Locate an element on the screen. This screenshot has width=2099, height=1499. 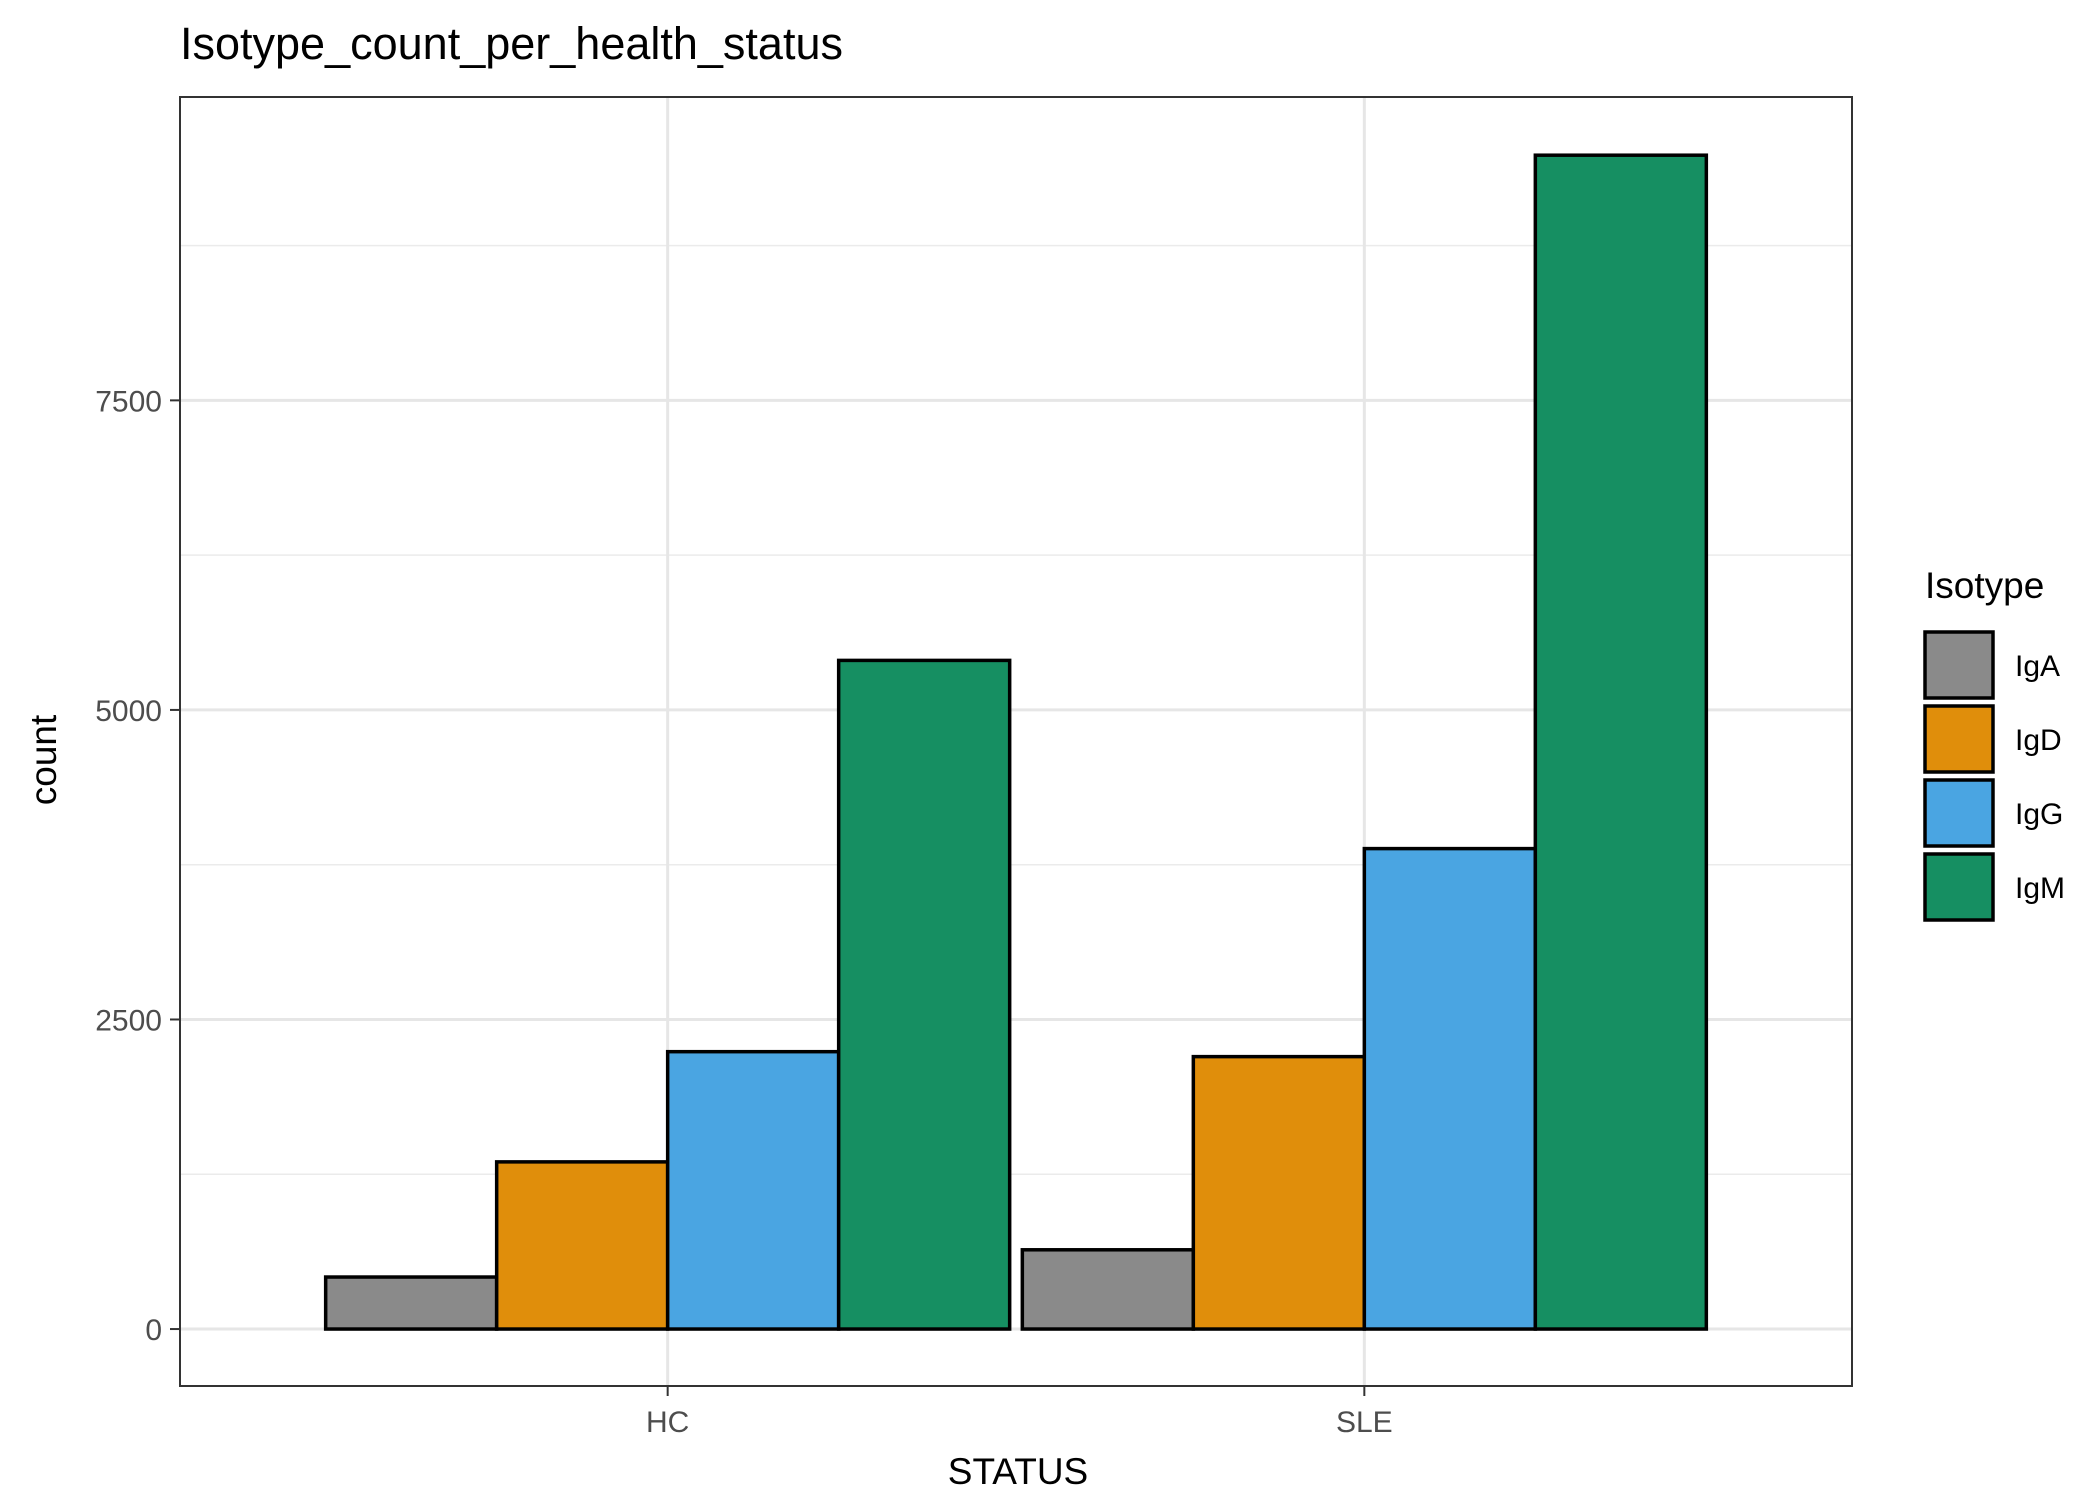
chart-title: Isotype_count_per_health_status is located at coordinates (511, 43).